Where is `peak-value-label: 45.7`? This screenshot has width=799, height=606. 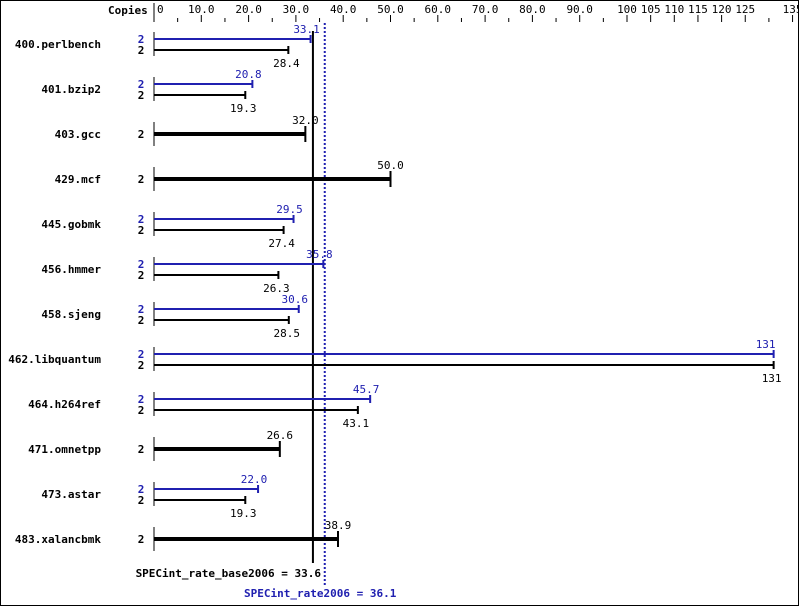 peak-value-label: 45.7 is located at coordinates (366, 389).